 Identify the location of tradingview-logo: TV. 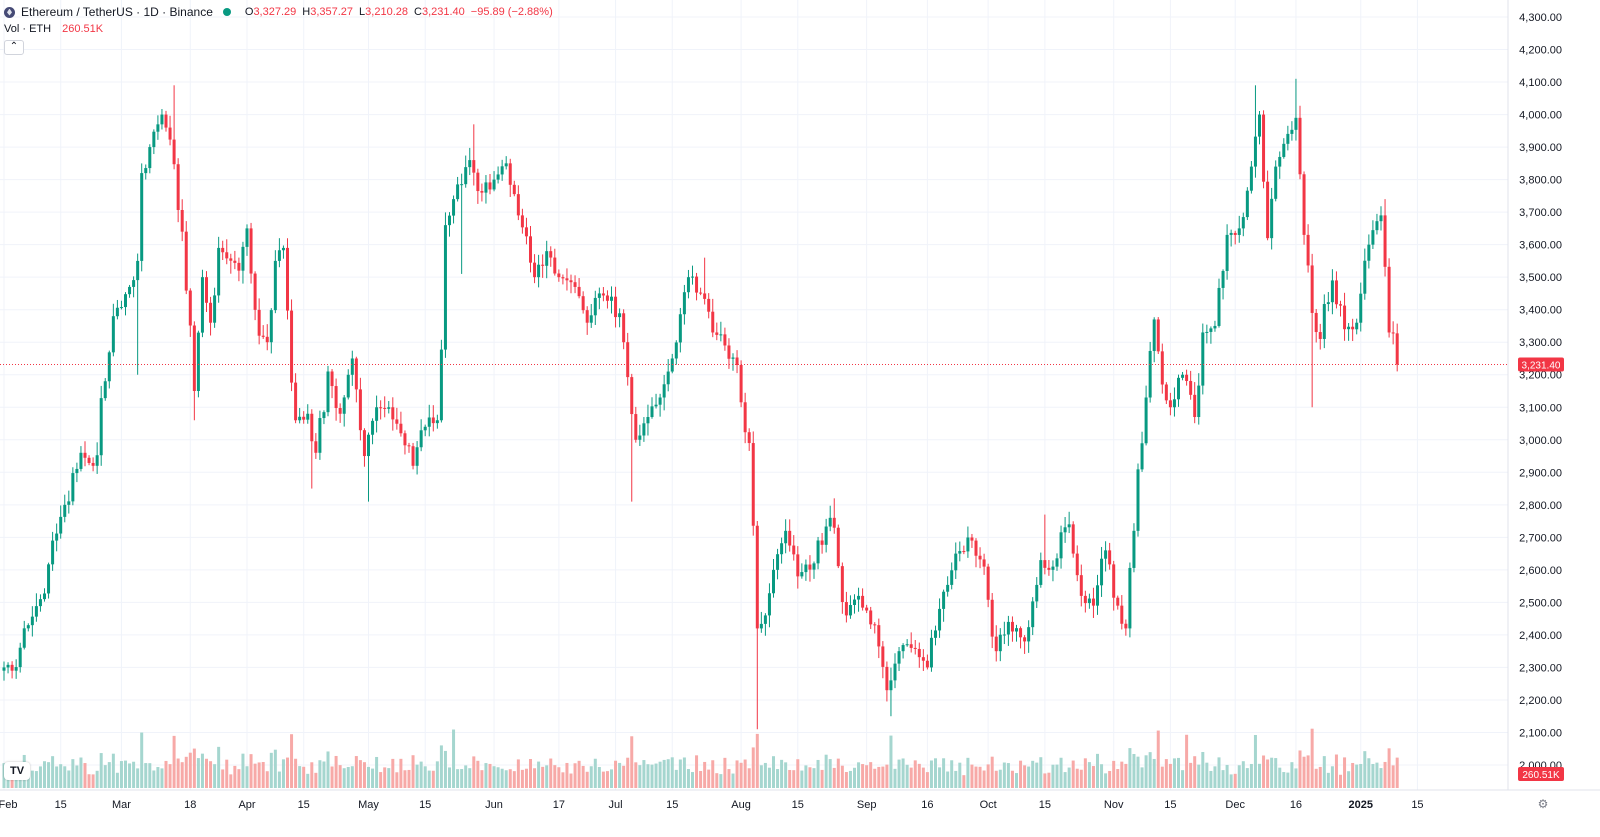
(17, 771).